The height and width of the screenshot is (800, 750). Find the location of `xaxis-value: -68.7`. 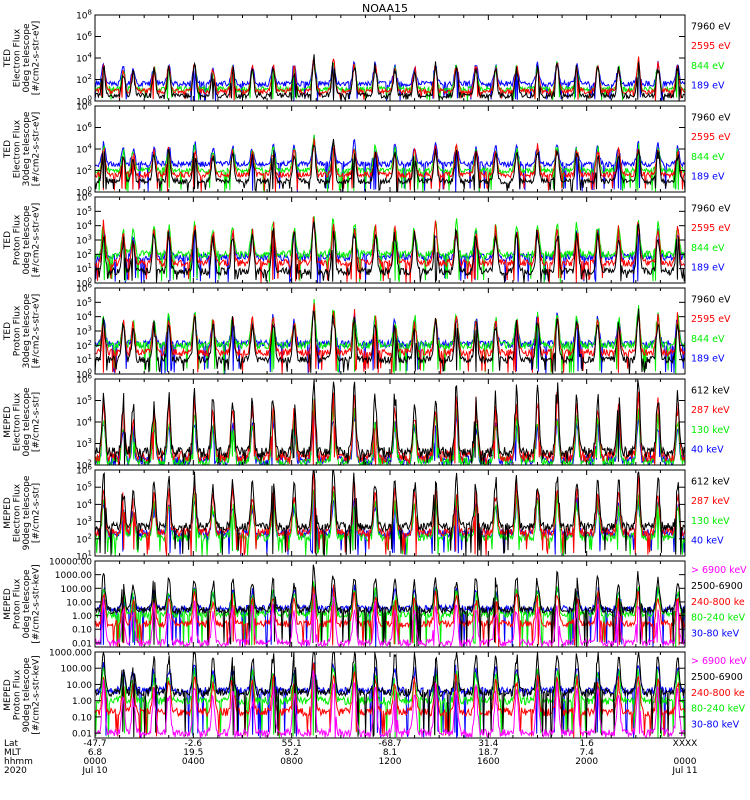

xaxis-value: -68.7 is located at coordinates (389, 744).